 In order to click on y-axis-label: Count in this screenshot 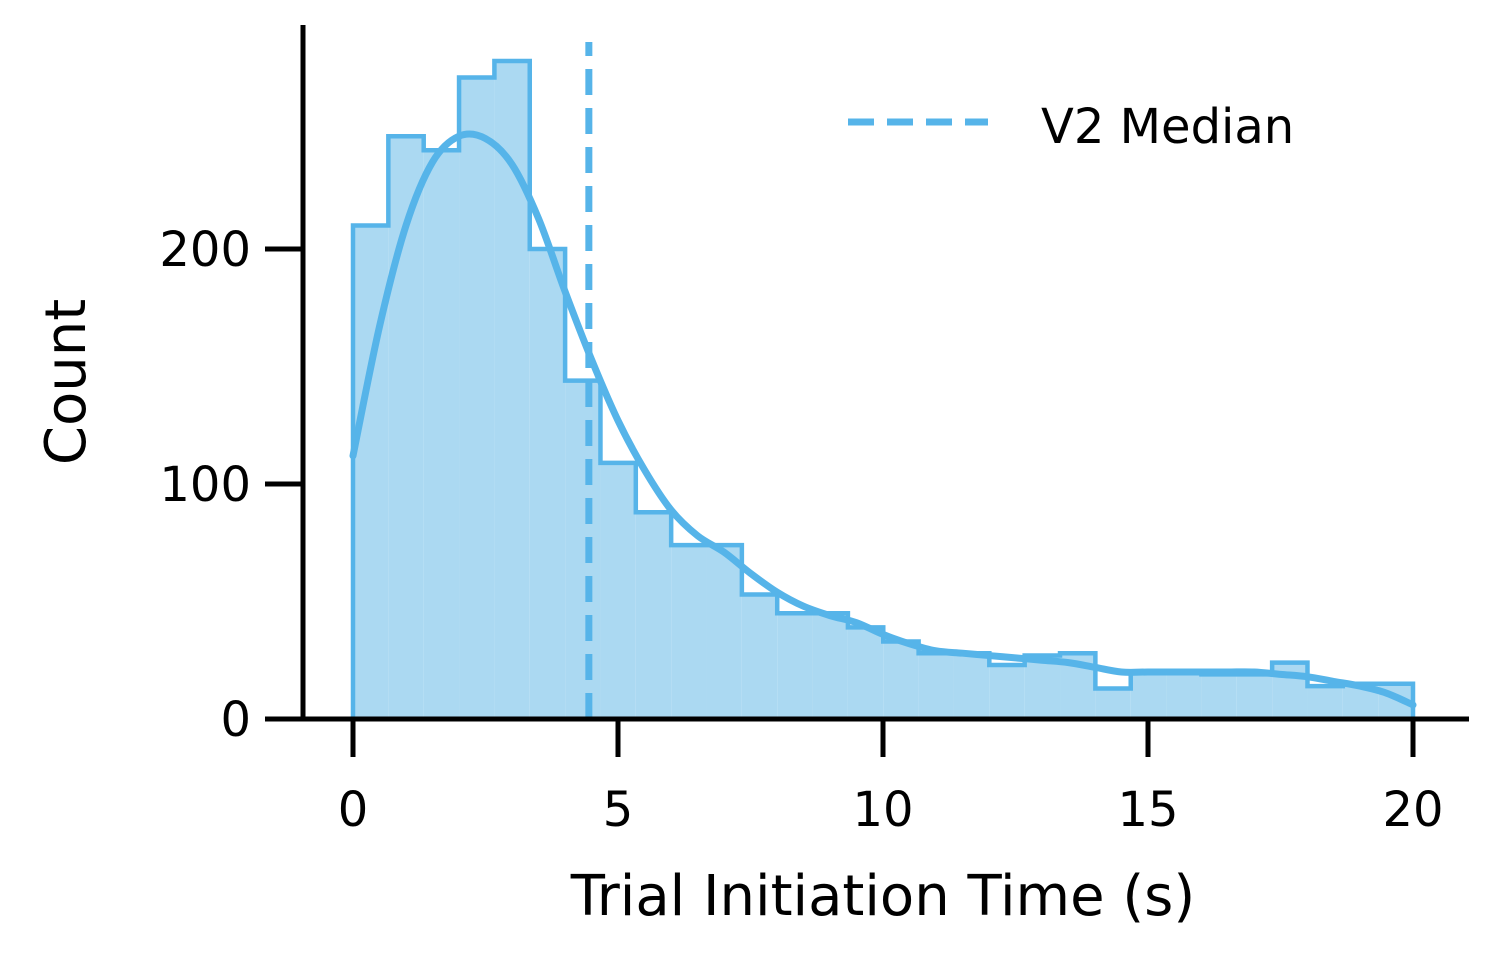, I will do `click(66, 382)`.